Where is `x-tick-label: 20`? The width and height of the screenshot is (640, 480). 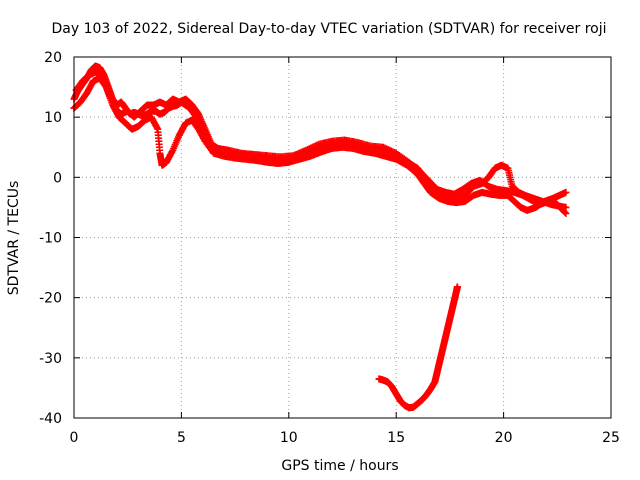
x-tick-label: 20 is located at coordinates (504, 438).